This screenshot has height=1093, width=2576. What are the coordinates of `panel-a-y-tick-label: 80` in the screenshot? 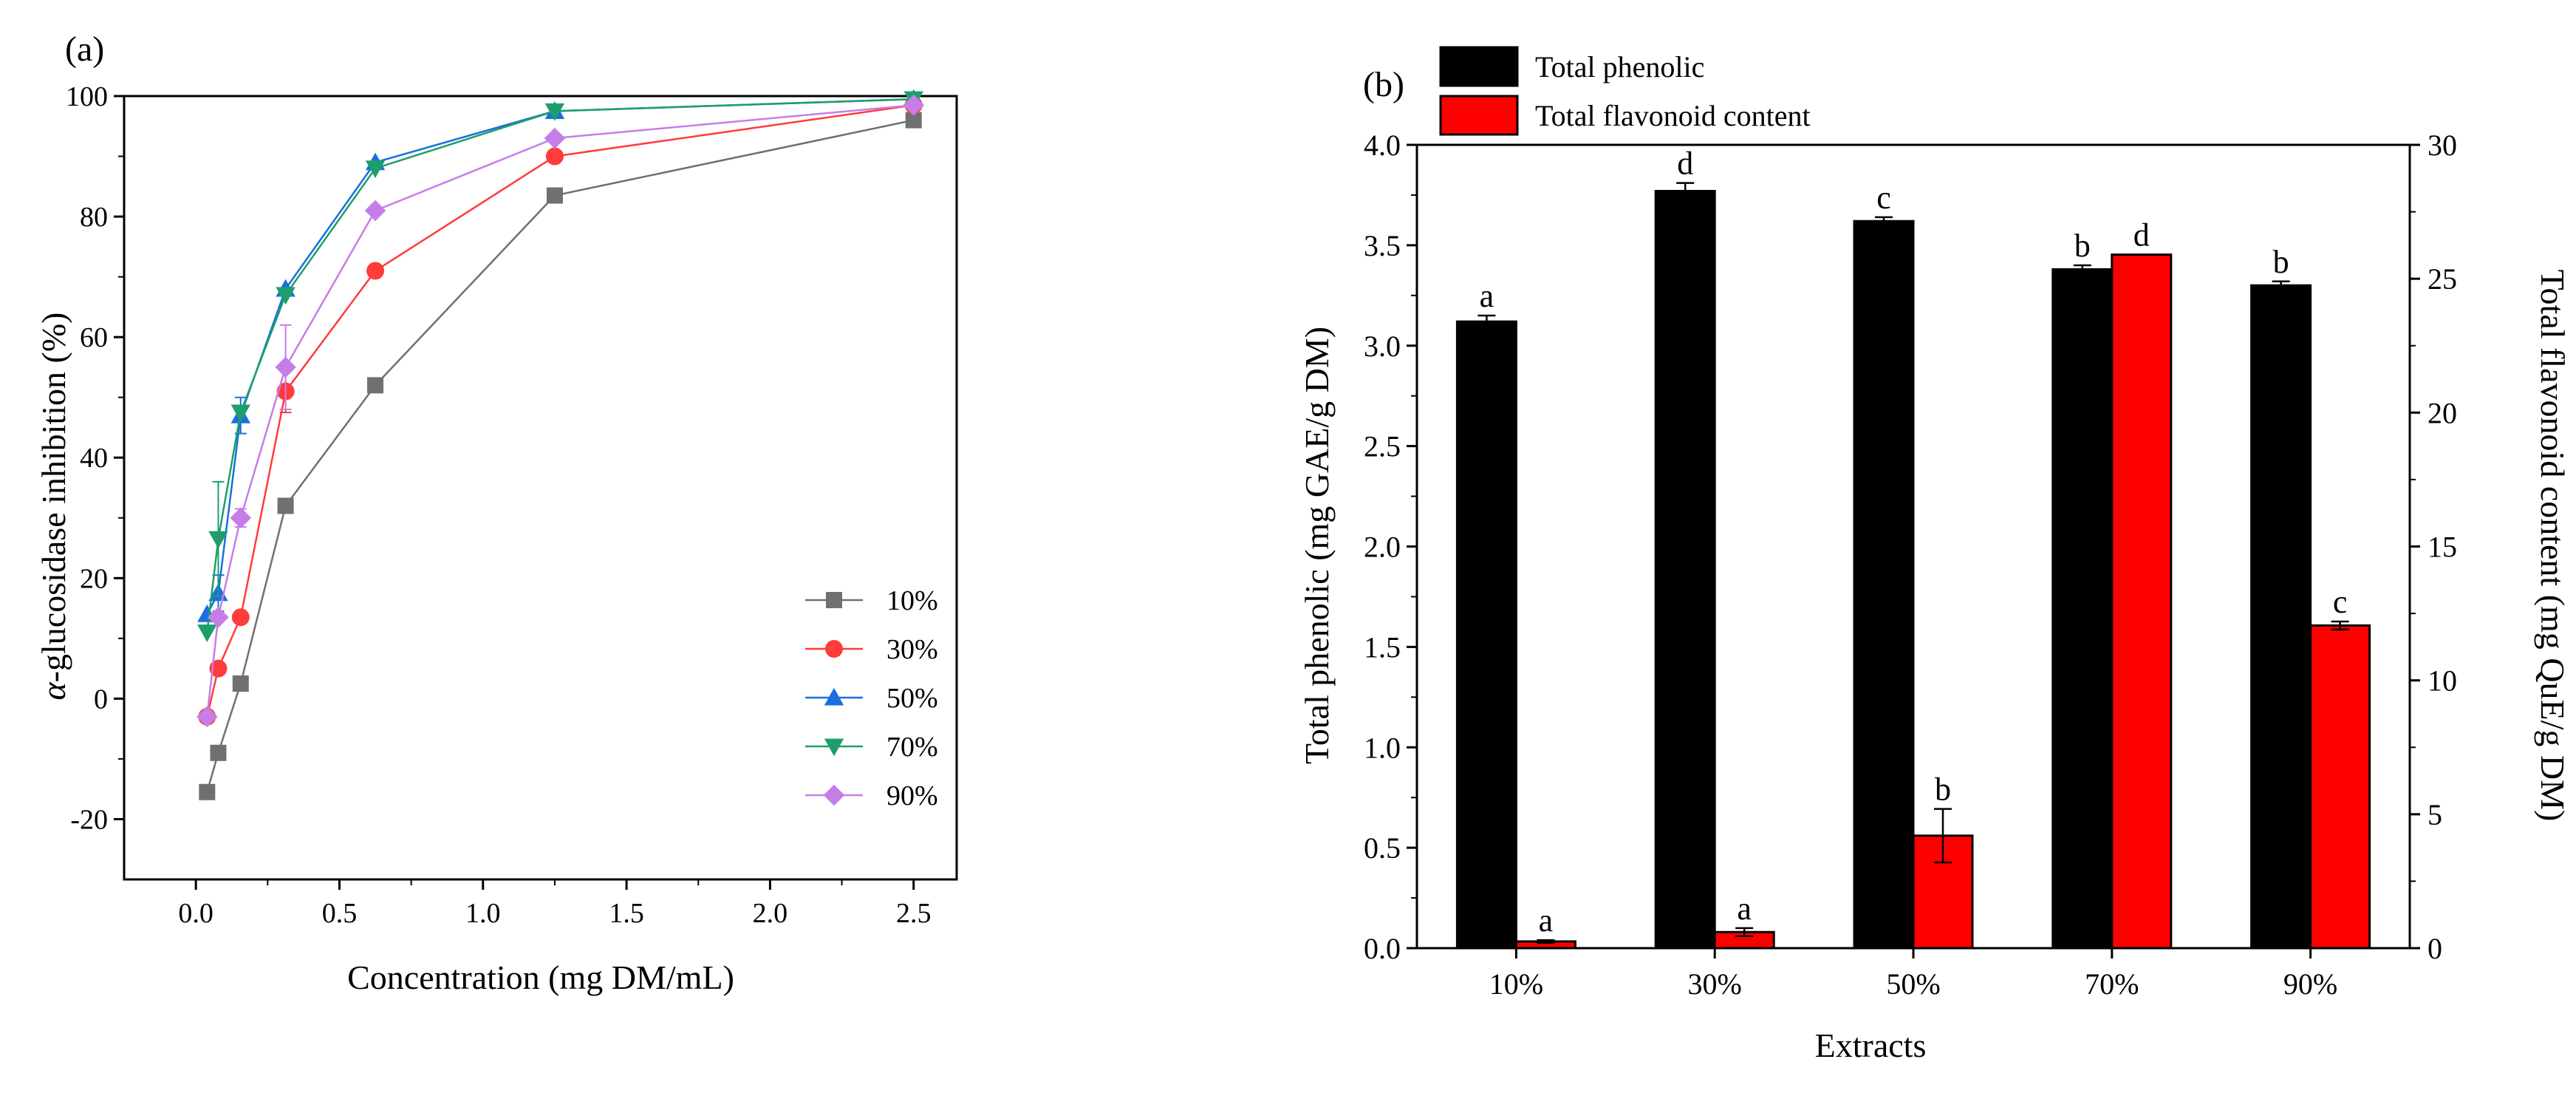 It's located at (94, 218).